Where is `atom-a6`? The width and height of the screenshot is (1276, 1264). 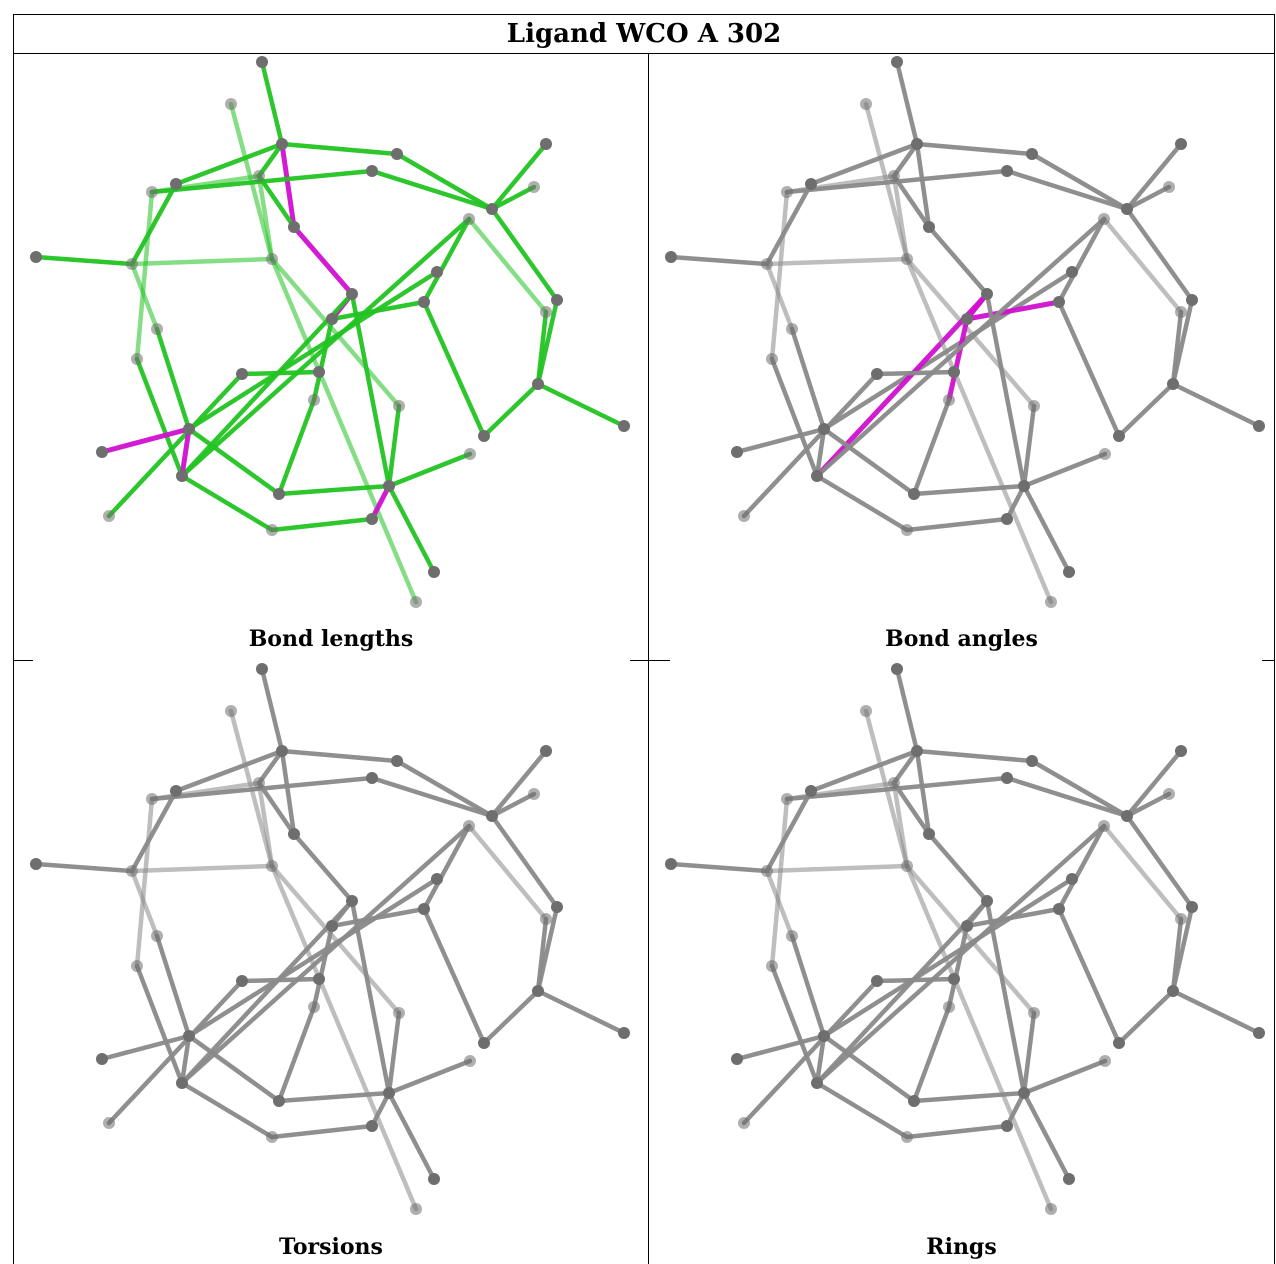
atom-a6 is located at coordinates (1169, 794).